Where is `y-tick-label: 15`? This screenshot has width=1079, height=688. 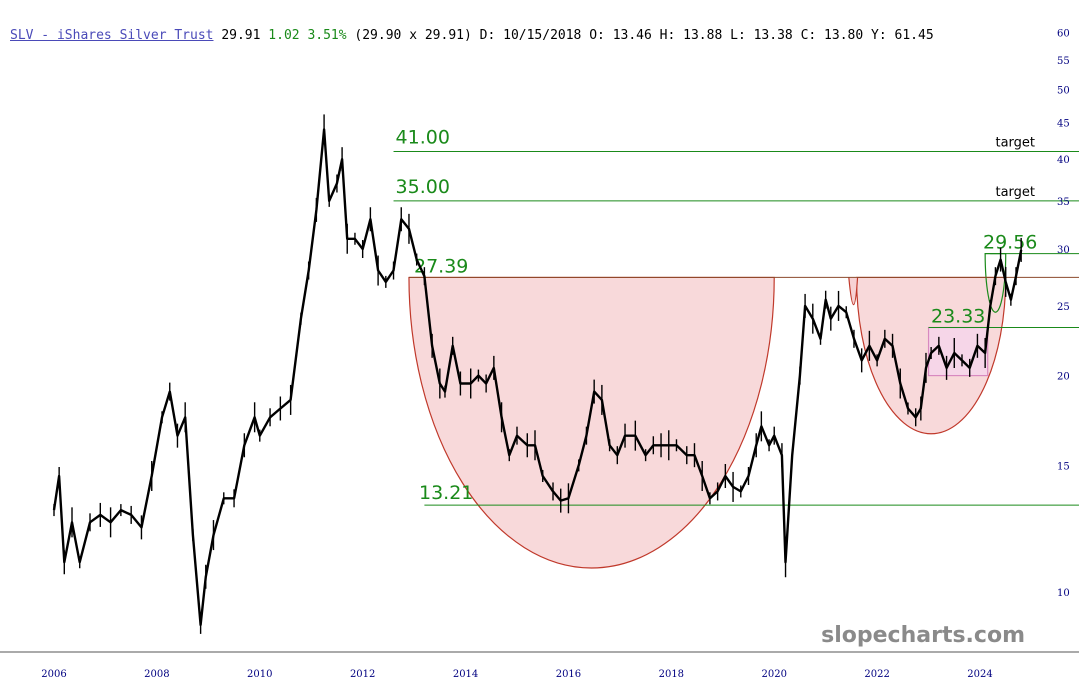
y-tick-label: 15 is located at coordinates (1063, 466).